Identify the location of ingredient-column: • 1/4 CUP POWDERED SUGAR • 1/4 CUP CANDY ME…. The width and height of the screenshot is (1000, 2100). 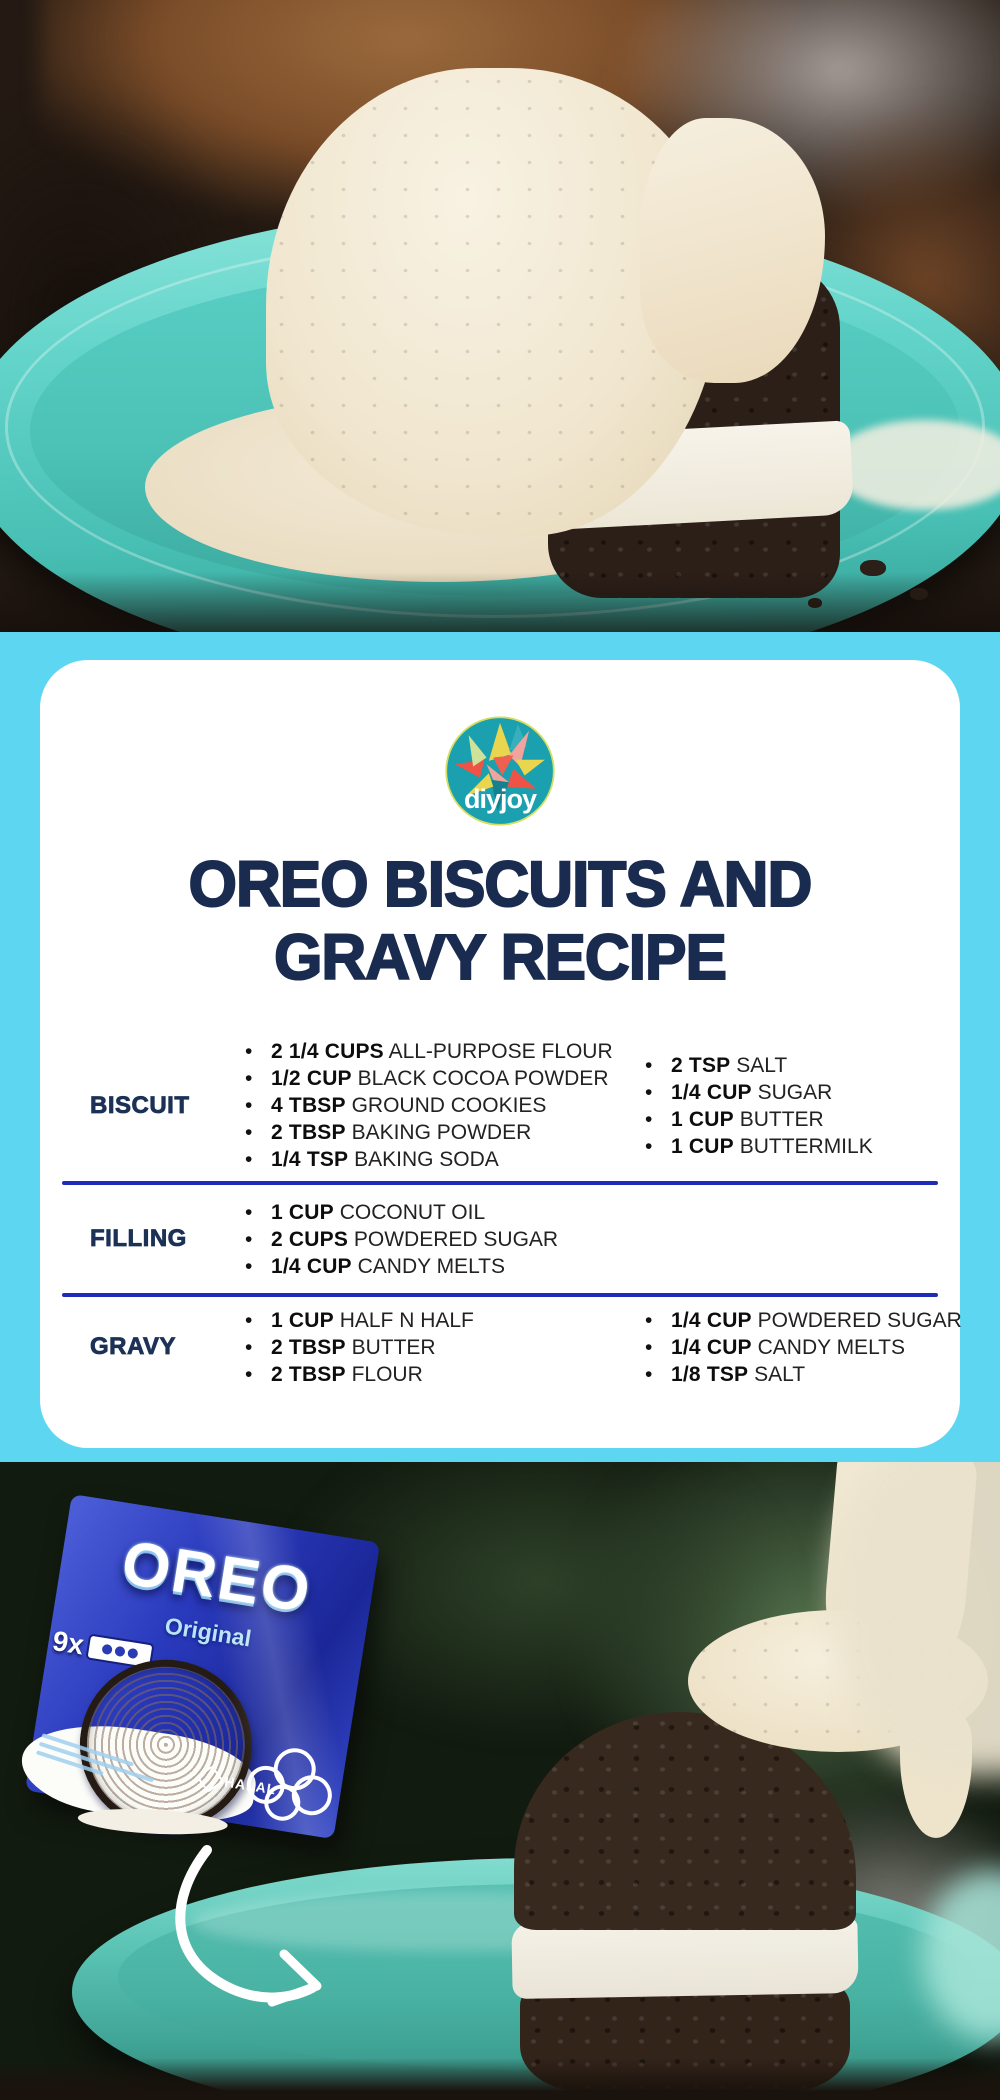
(803, 1347).